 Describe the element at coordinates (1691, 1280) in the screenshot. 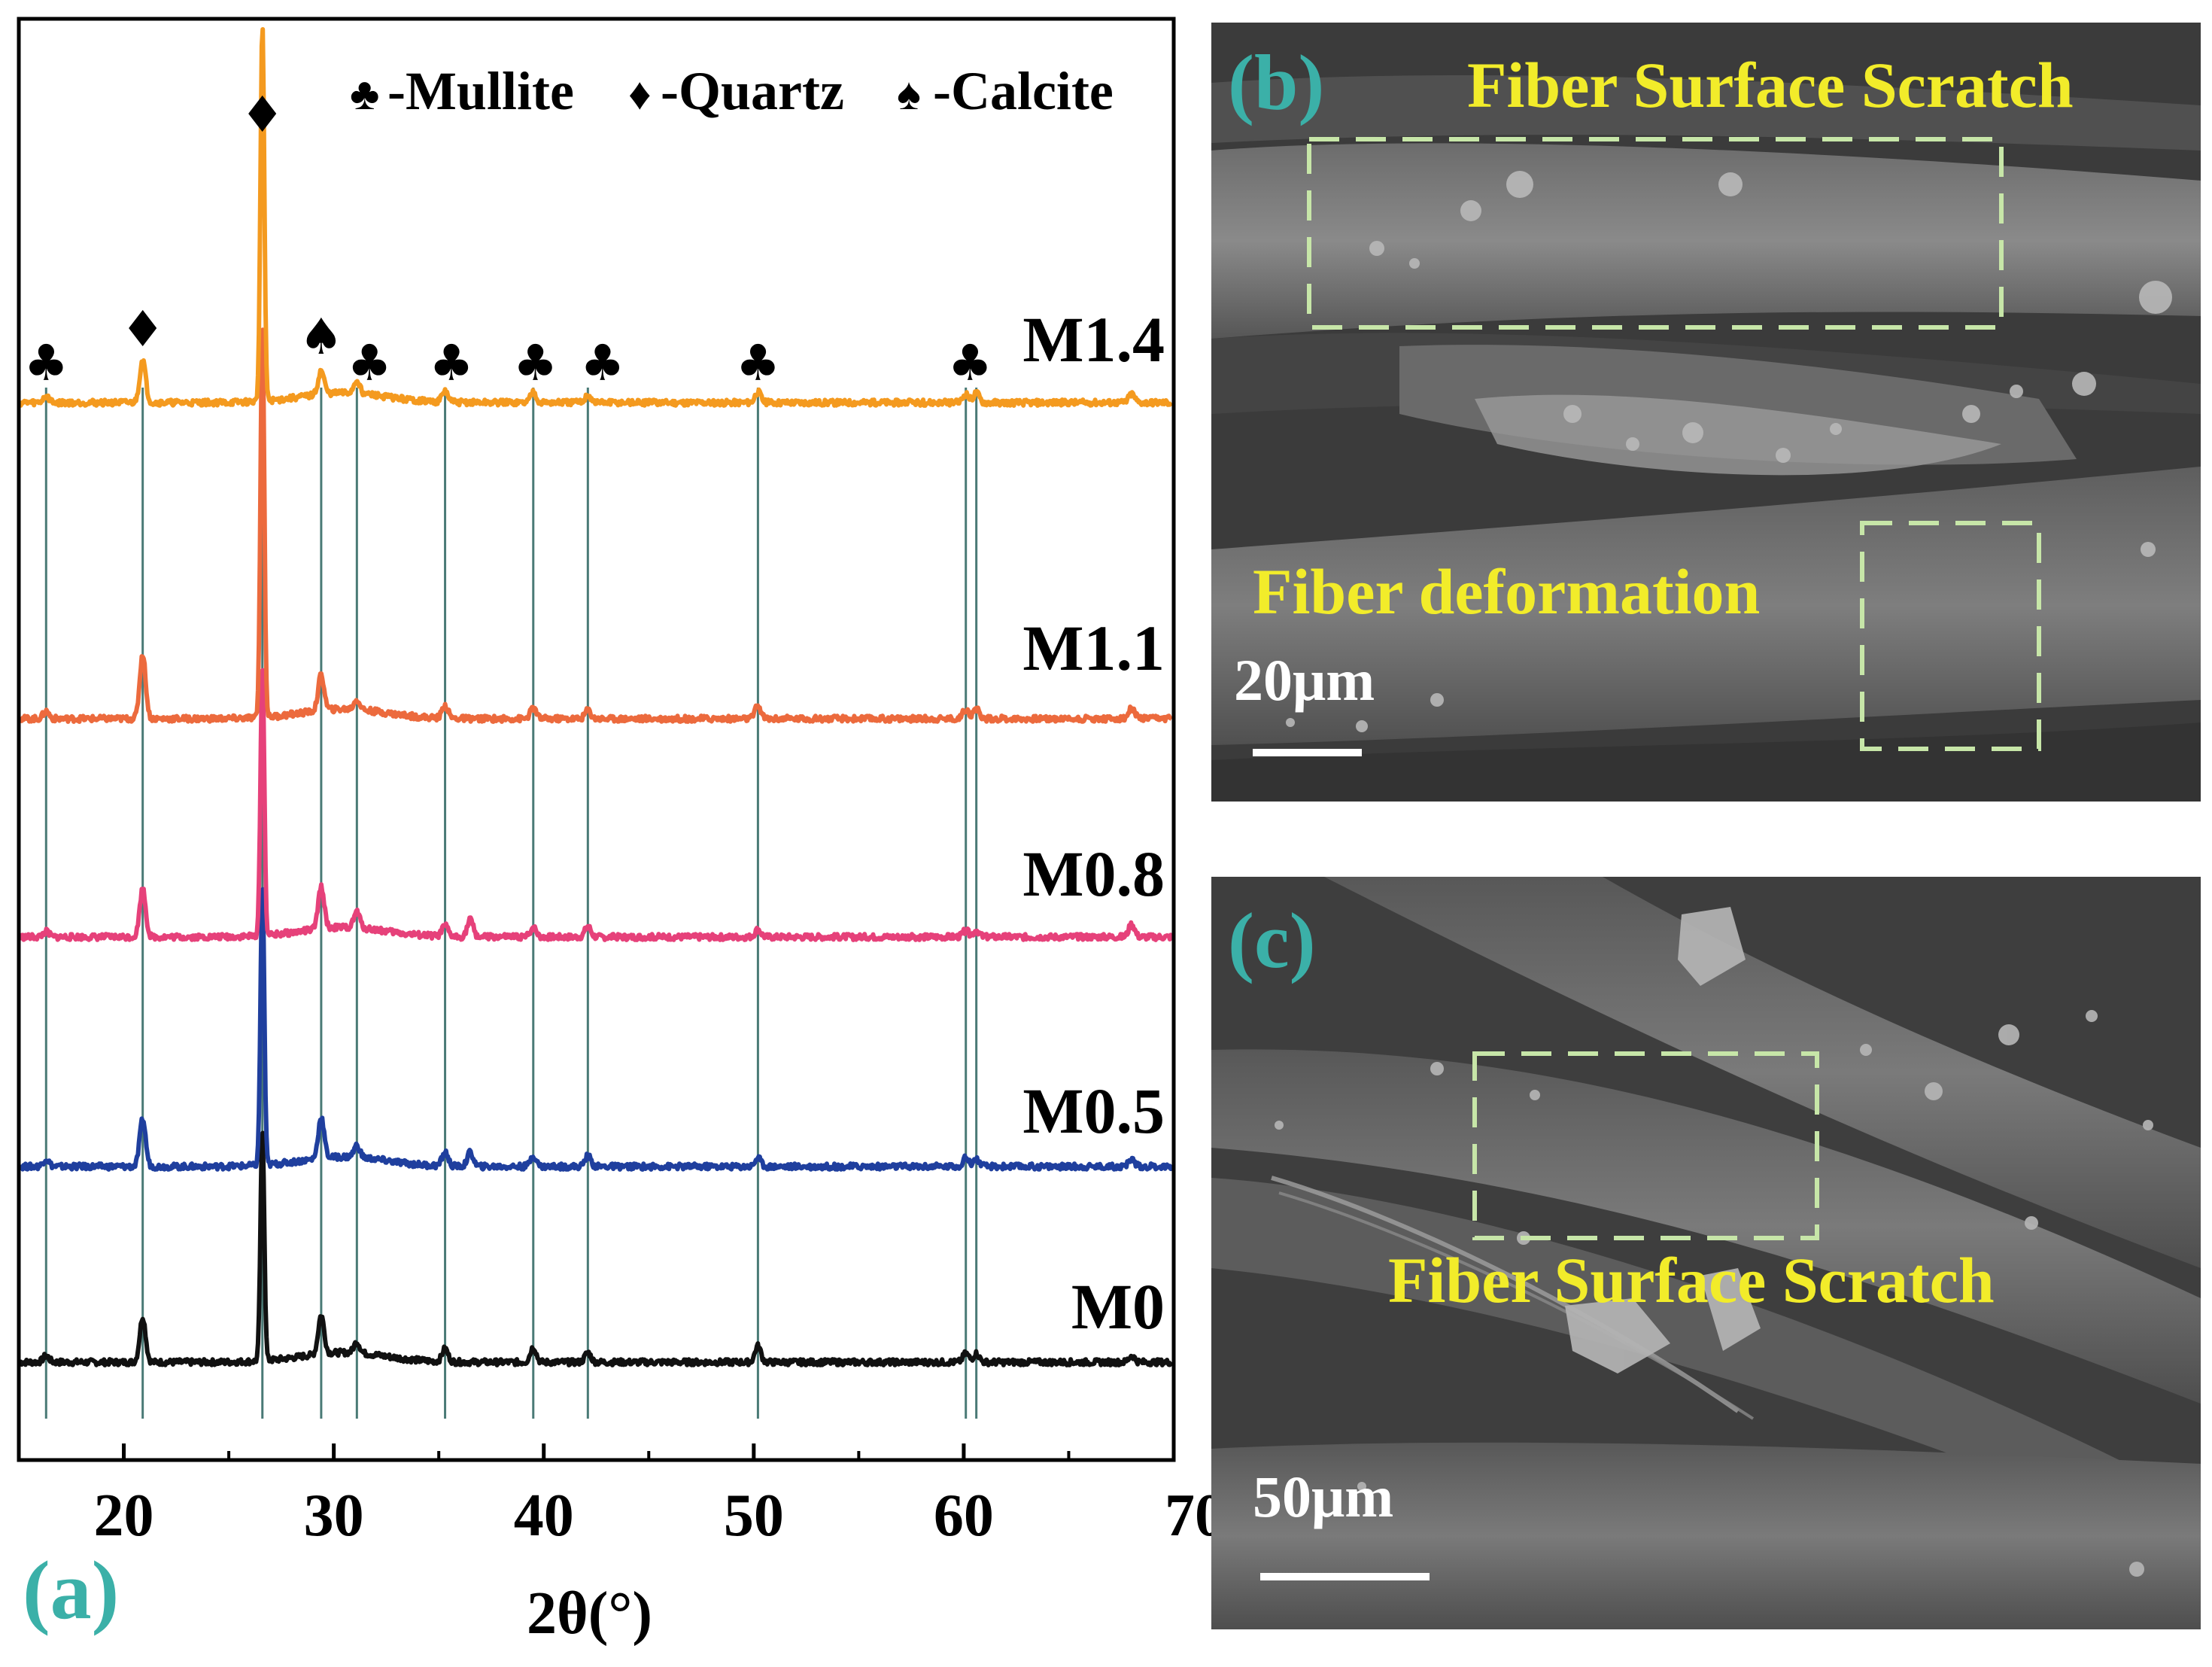

I see `annotation-fiber-surface-scratch-c: Fiber Surface Scratch` at that location.